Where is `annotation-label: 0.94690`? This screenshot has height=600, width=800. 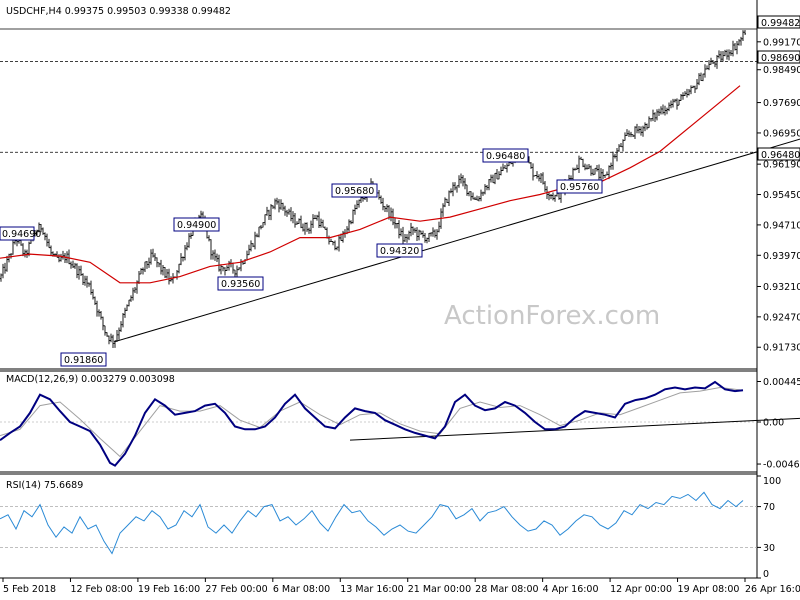 annotation-label: 0.94690 is located at coordinates (21, 234).